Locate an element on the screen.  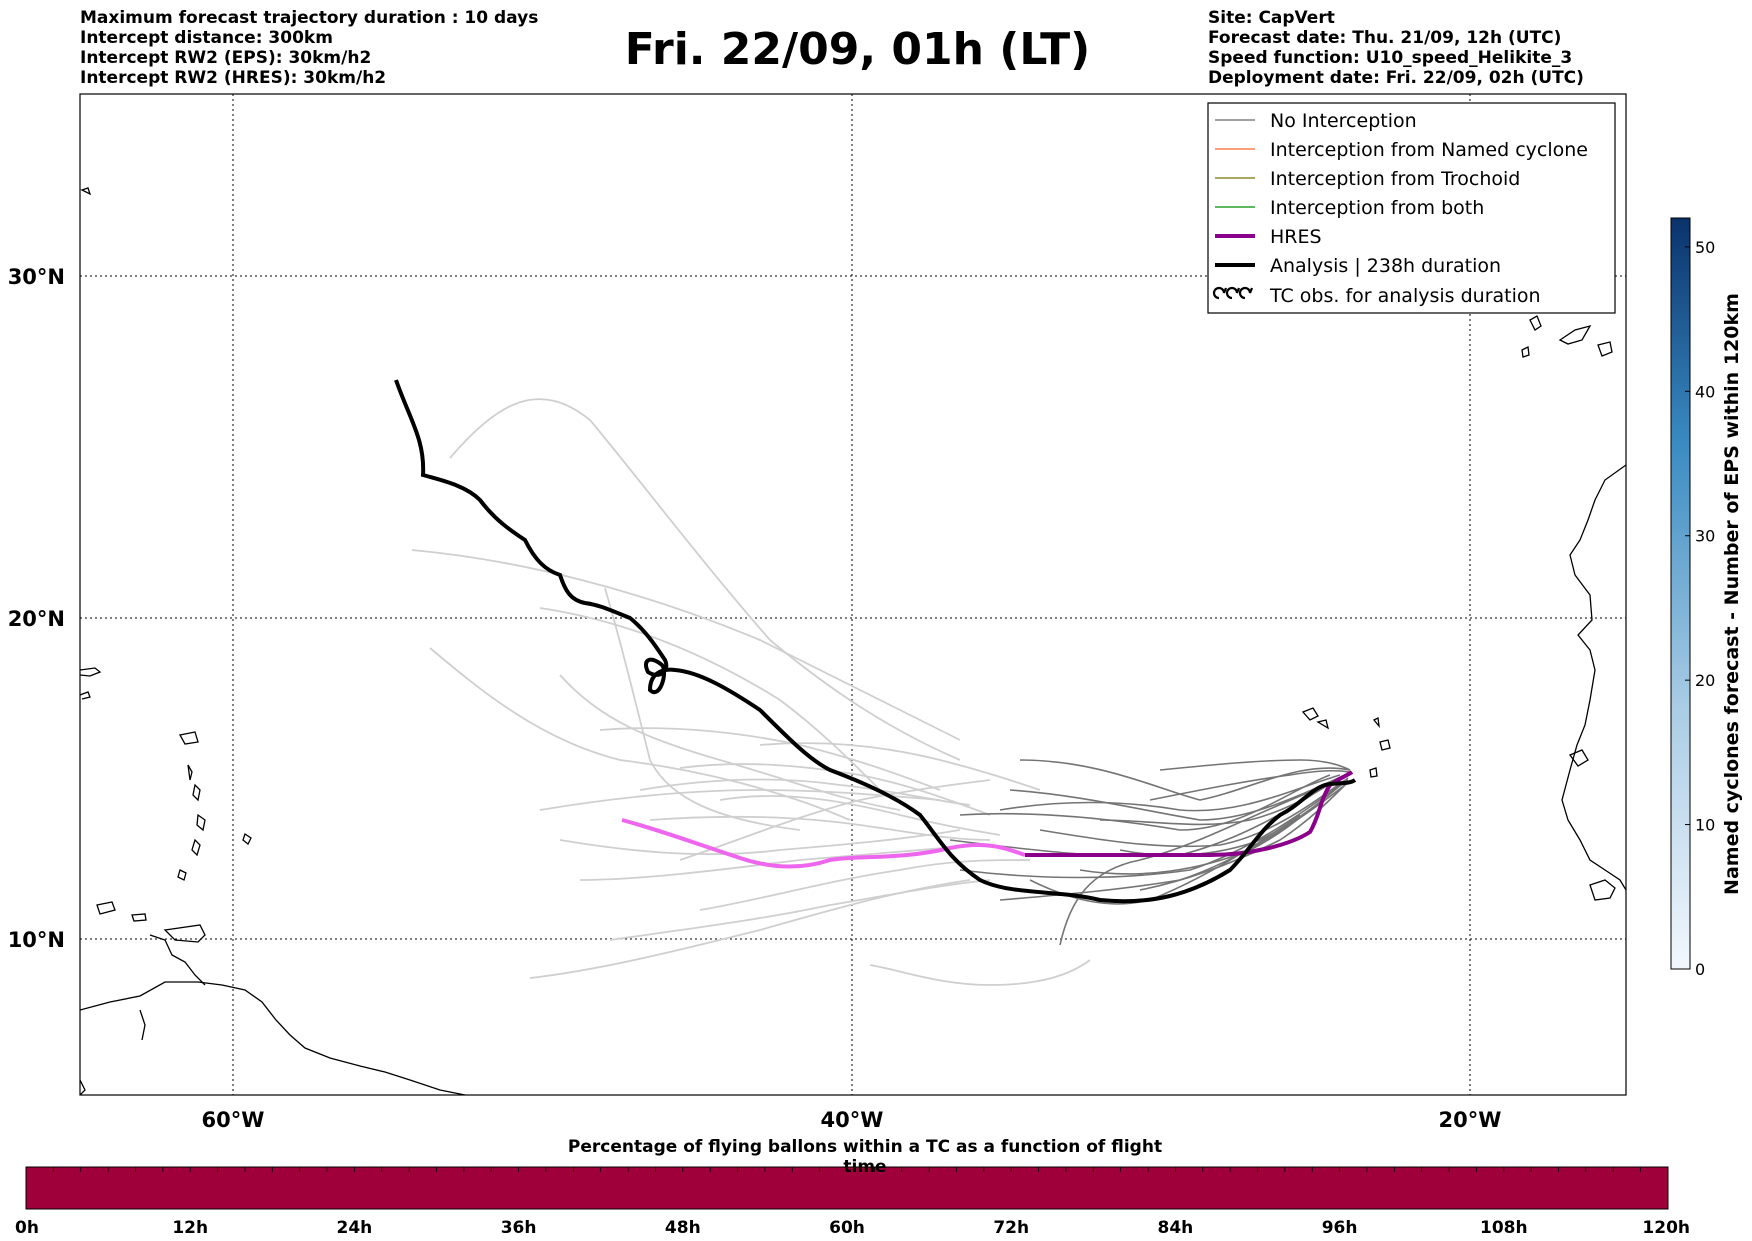
colorbar-bottom-tick-label: 72h is located at coordinates (1011, 1228).